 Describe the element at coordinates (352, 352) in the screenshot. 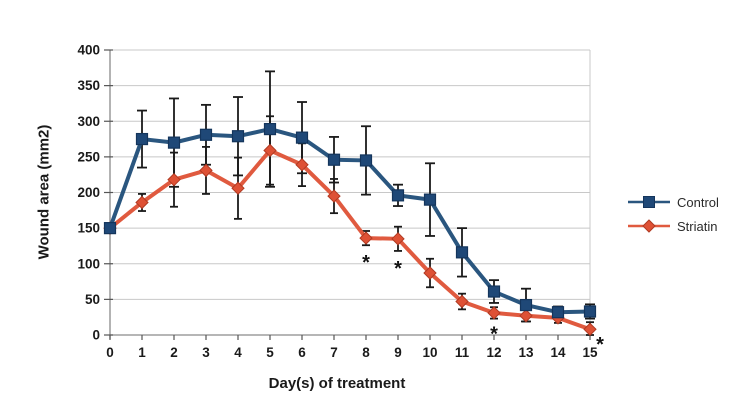

I see `x-axis-tick-labels: 0 1 2 3 4 5 6 7 8 9 10 11 12 13 14 15` at that location.